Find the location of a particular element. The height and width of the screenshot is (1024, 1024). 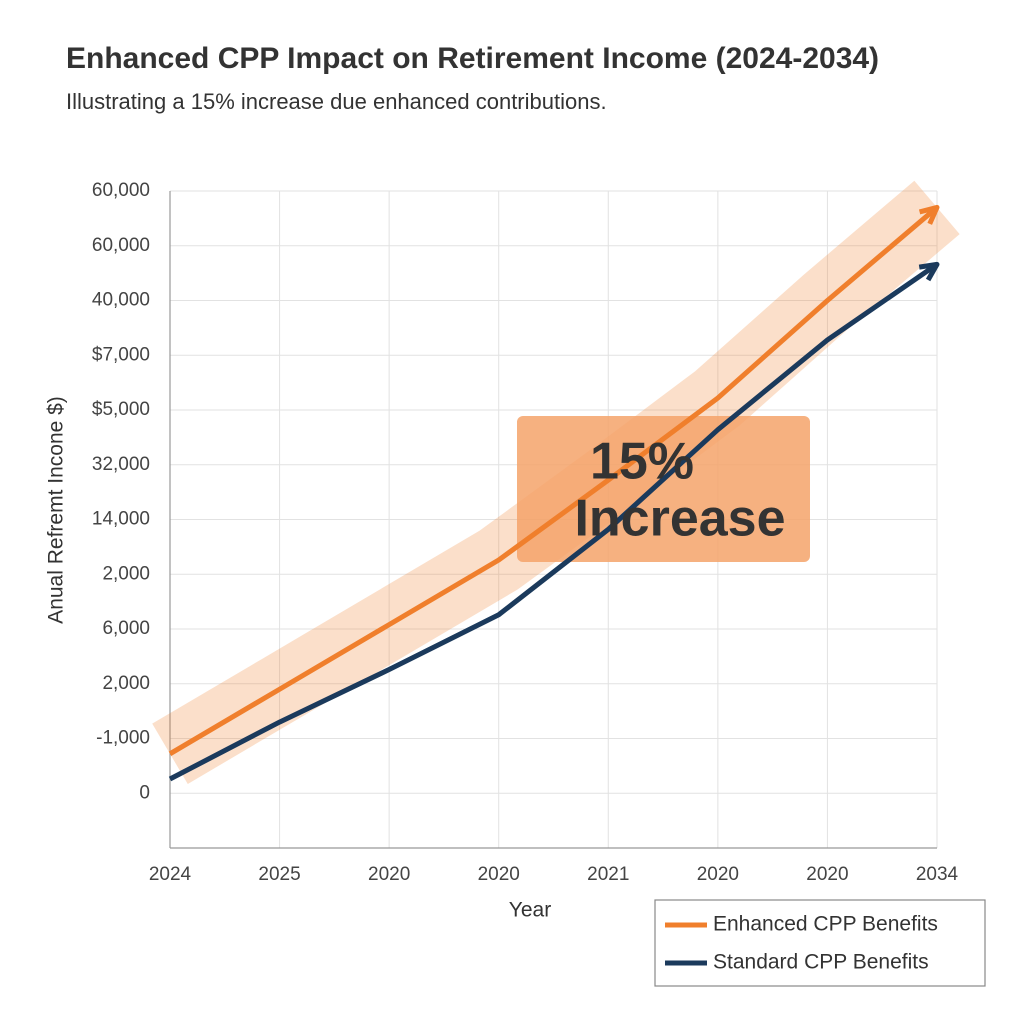

y-tick-label: 32,000 is located at coordinates (121, 464).